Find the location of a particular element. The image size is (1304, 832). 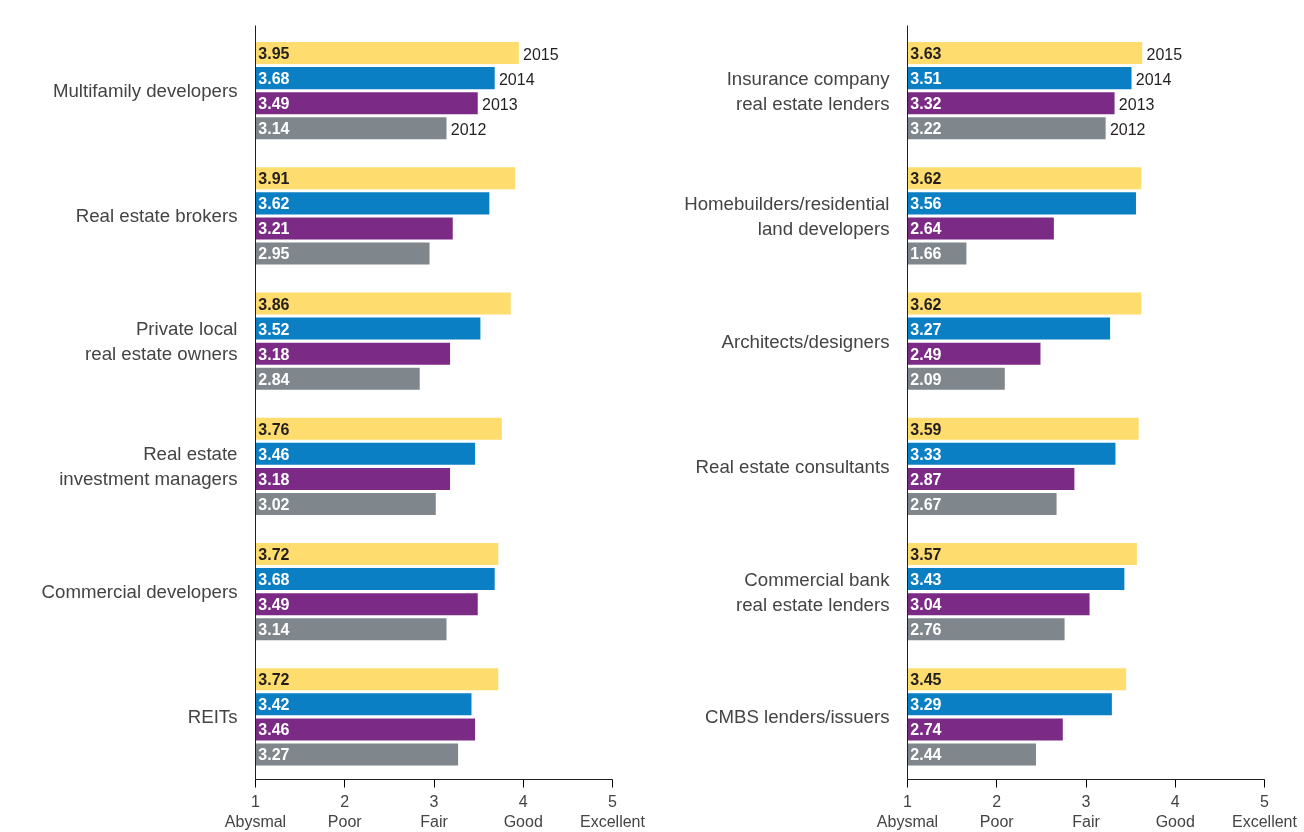

data-label: 3.86 is located at coordinates (274, 304).